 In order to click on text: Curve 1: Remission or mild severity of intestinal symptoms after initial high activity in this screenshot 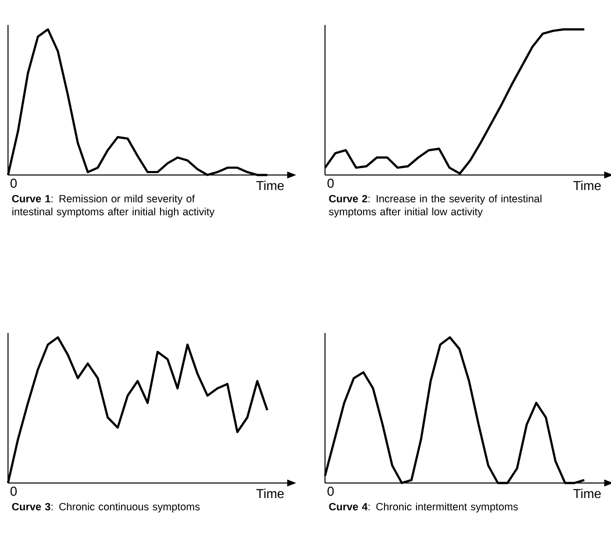, I will do `click(113, 206)`.